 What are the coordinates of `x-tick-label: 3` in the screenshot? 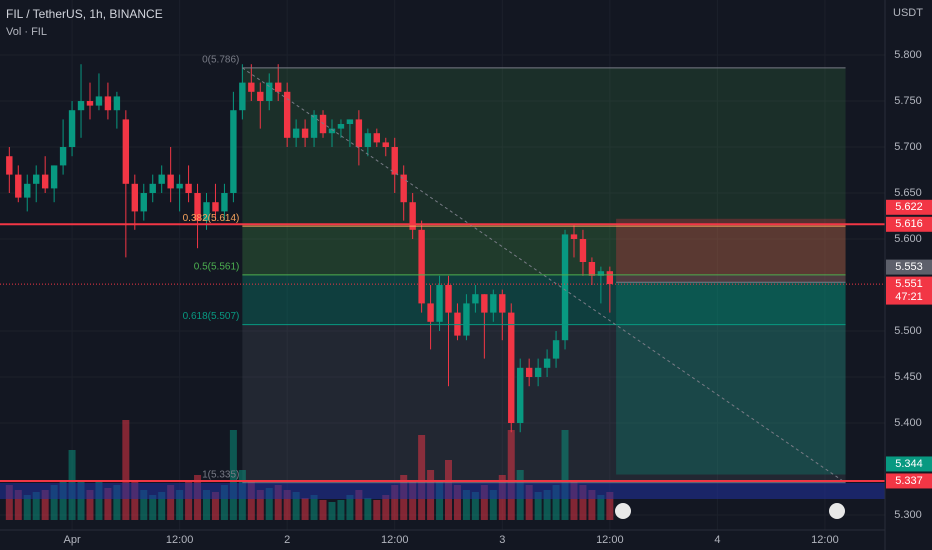 It's located at (502, 540).